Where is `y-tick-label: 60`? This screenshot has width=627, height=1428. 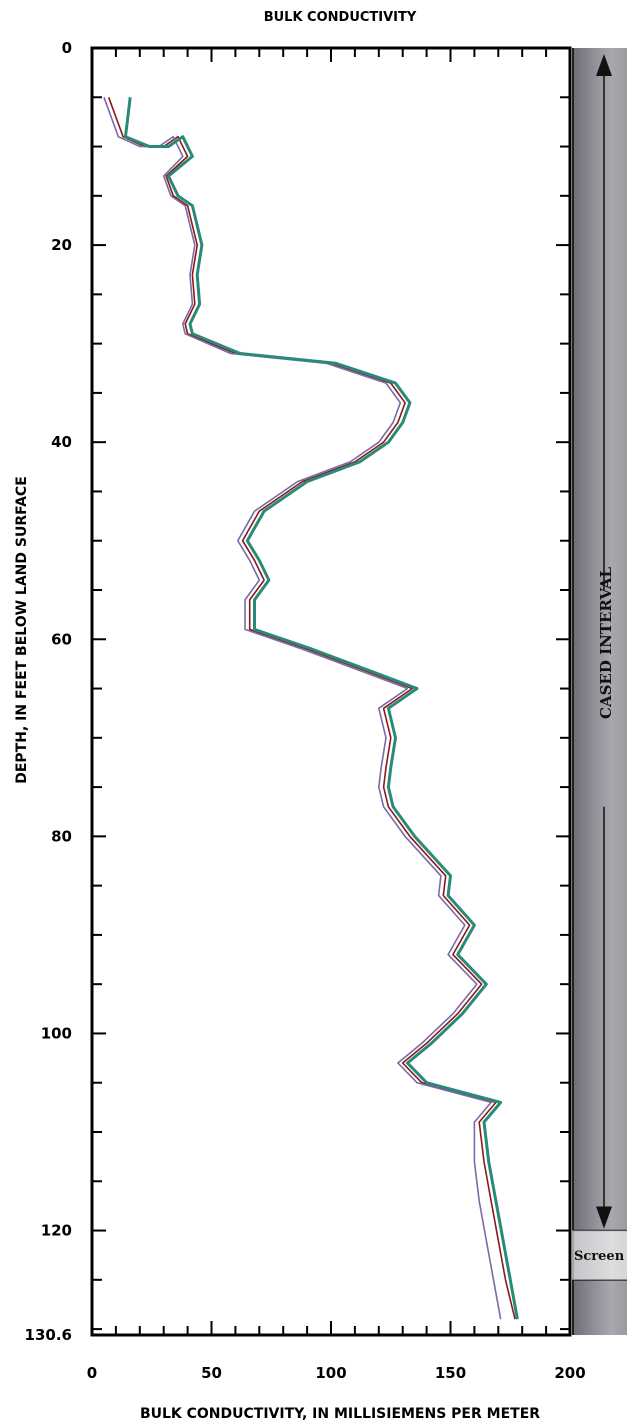 y-tick-label: 60 is located at coordinates (61, 639).